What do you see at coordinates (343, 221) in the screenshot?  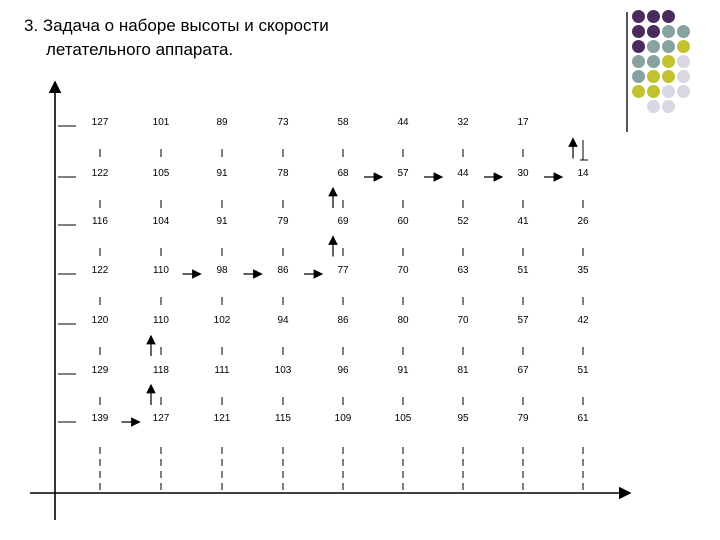 I see `grid-cell-value: 69` at bounding box center [343, 221].